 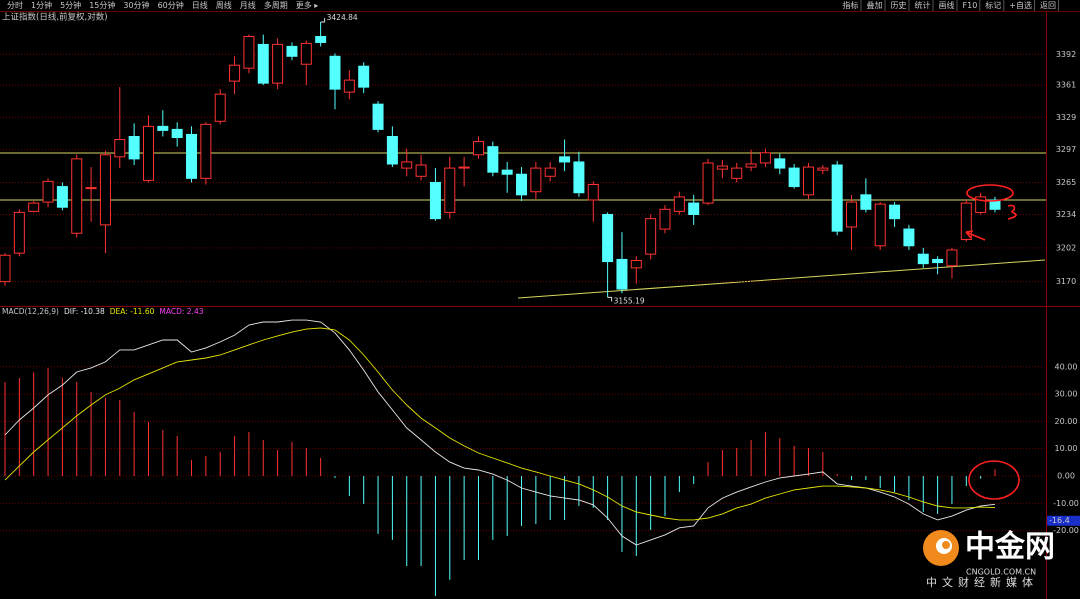 What do you see at coordinates (975, 235) in the screenshot?
I see `annotation-arrow` at bounding box center [975, 235].